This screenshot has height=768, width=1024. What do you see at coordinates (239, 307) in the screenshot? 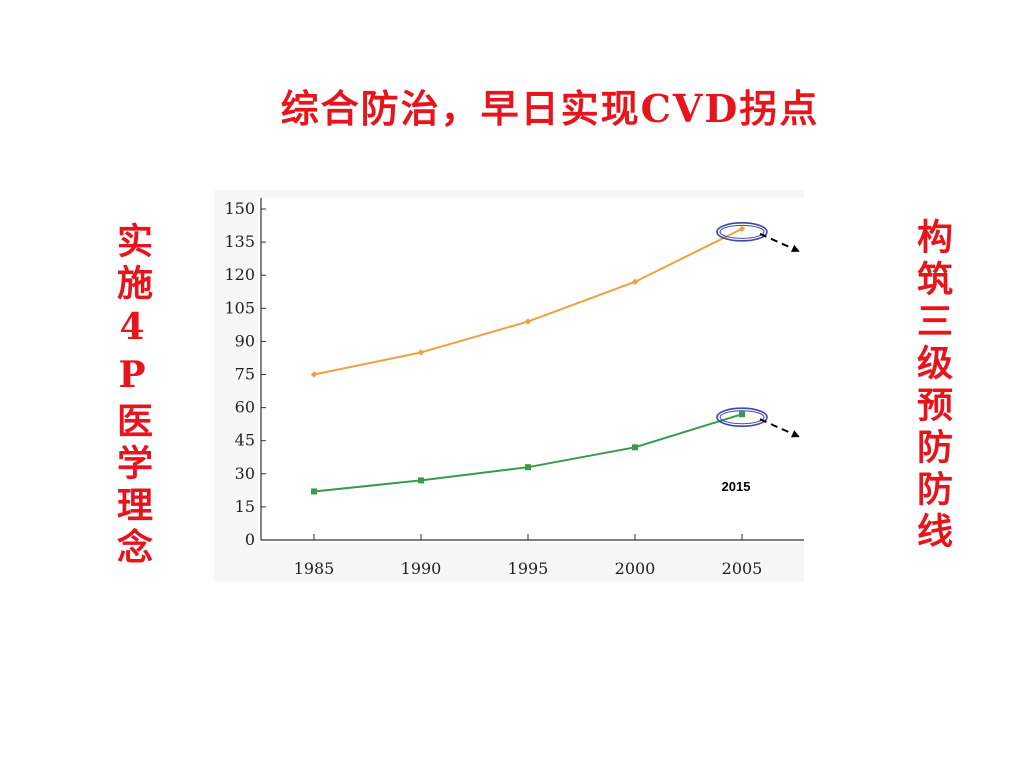
I see `y-tick-label: 105` at bounding box center [239, 307].